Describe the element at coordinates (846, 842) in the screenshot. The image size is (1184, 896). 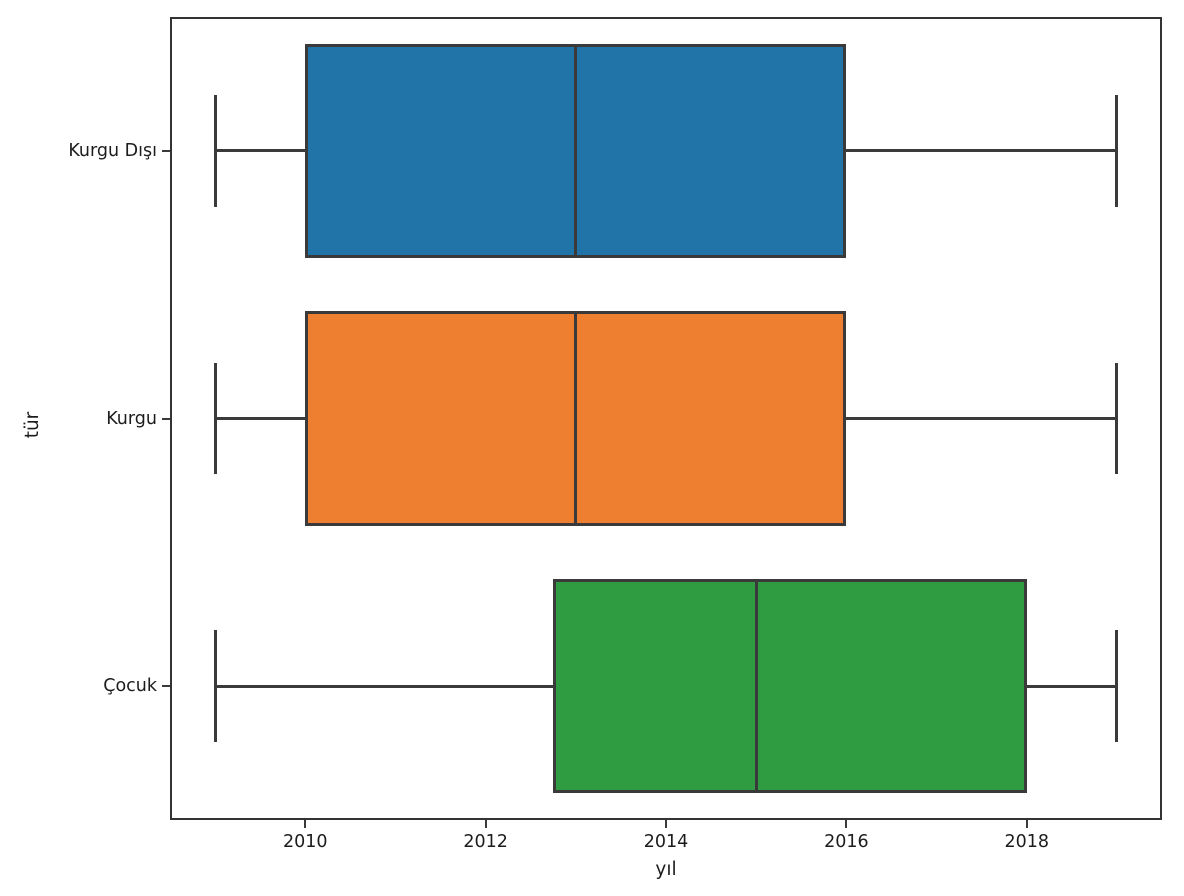
I see `x-tick-label: 2016` at that location.